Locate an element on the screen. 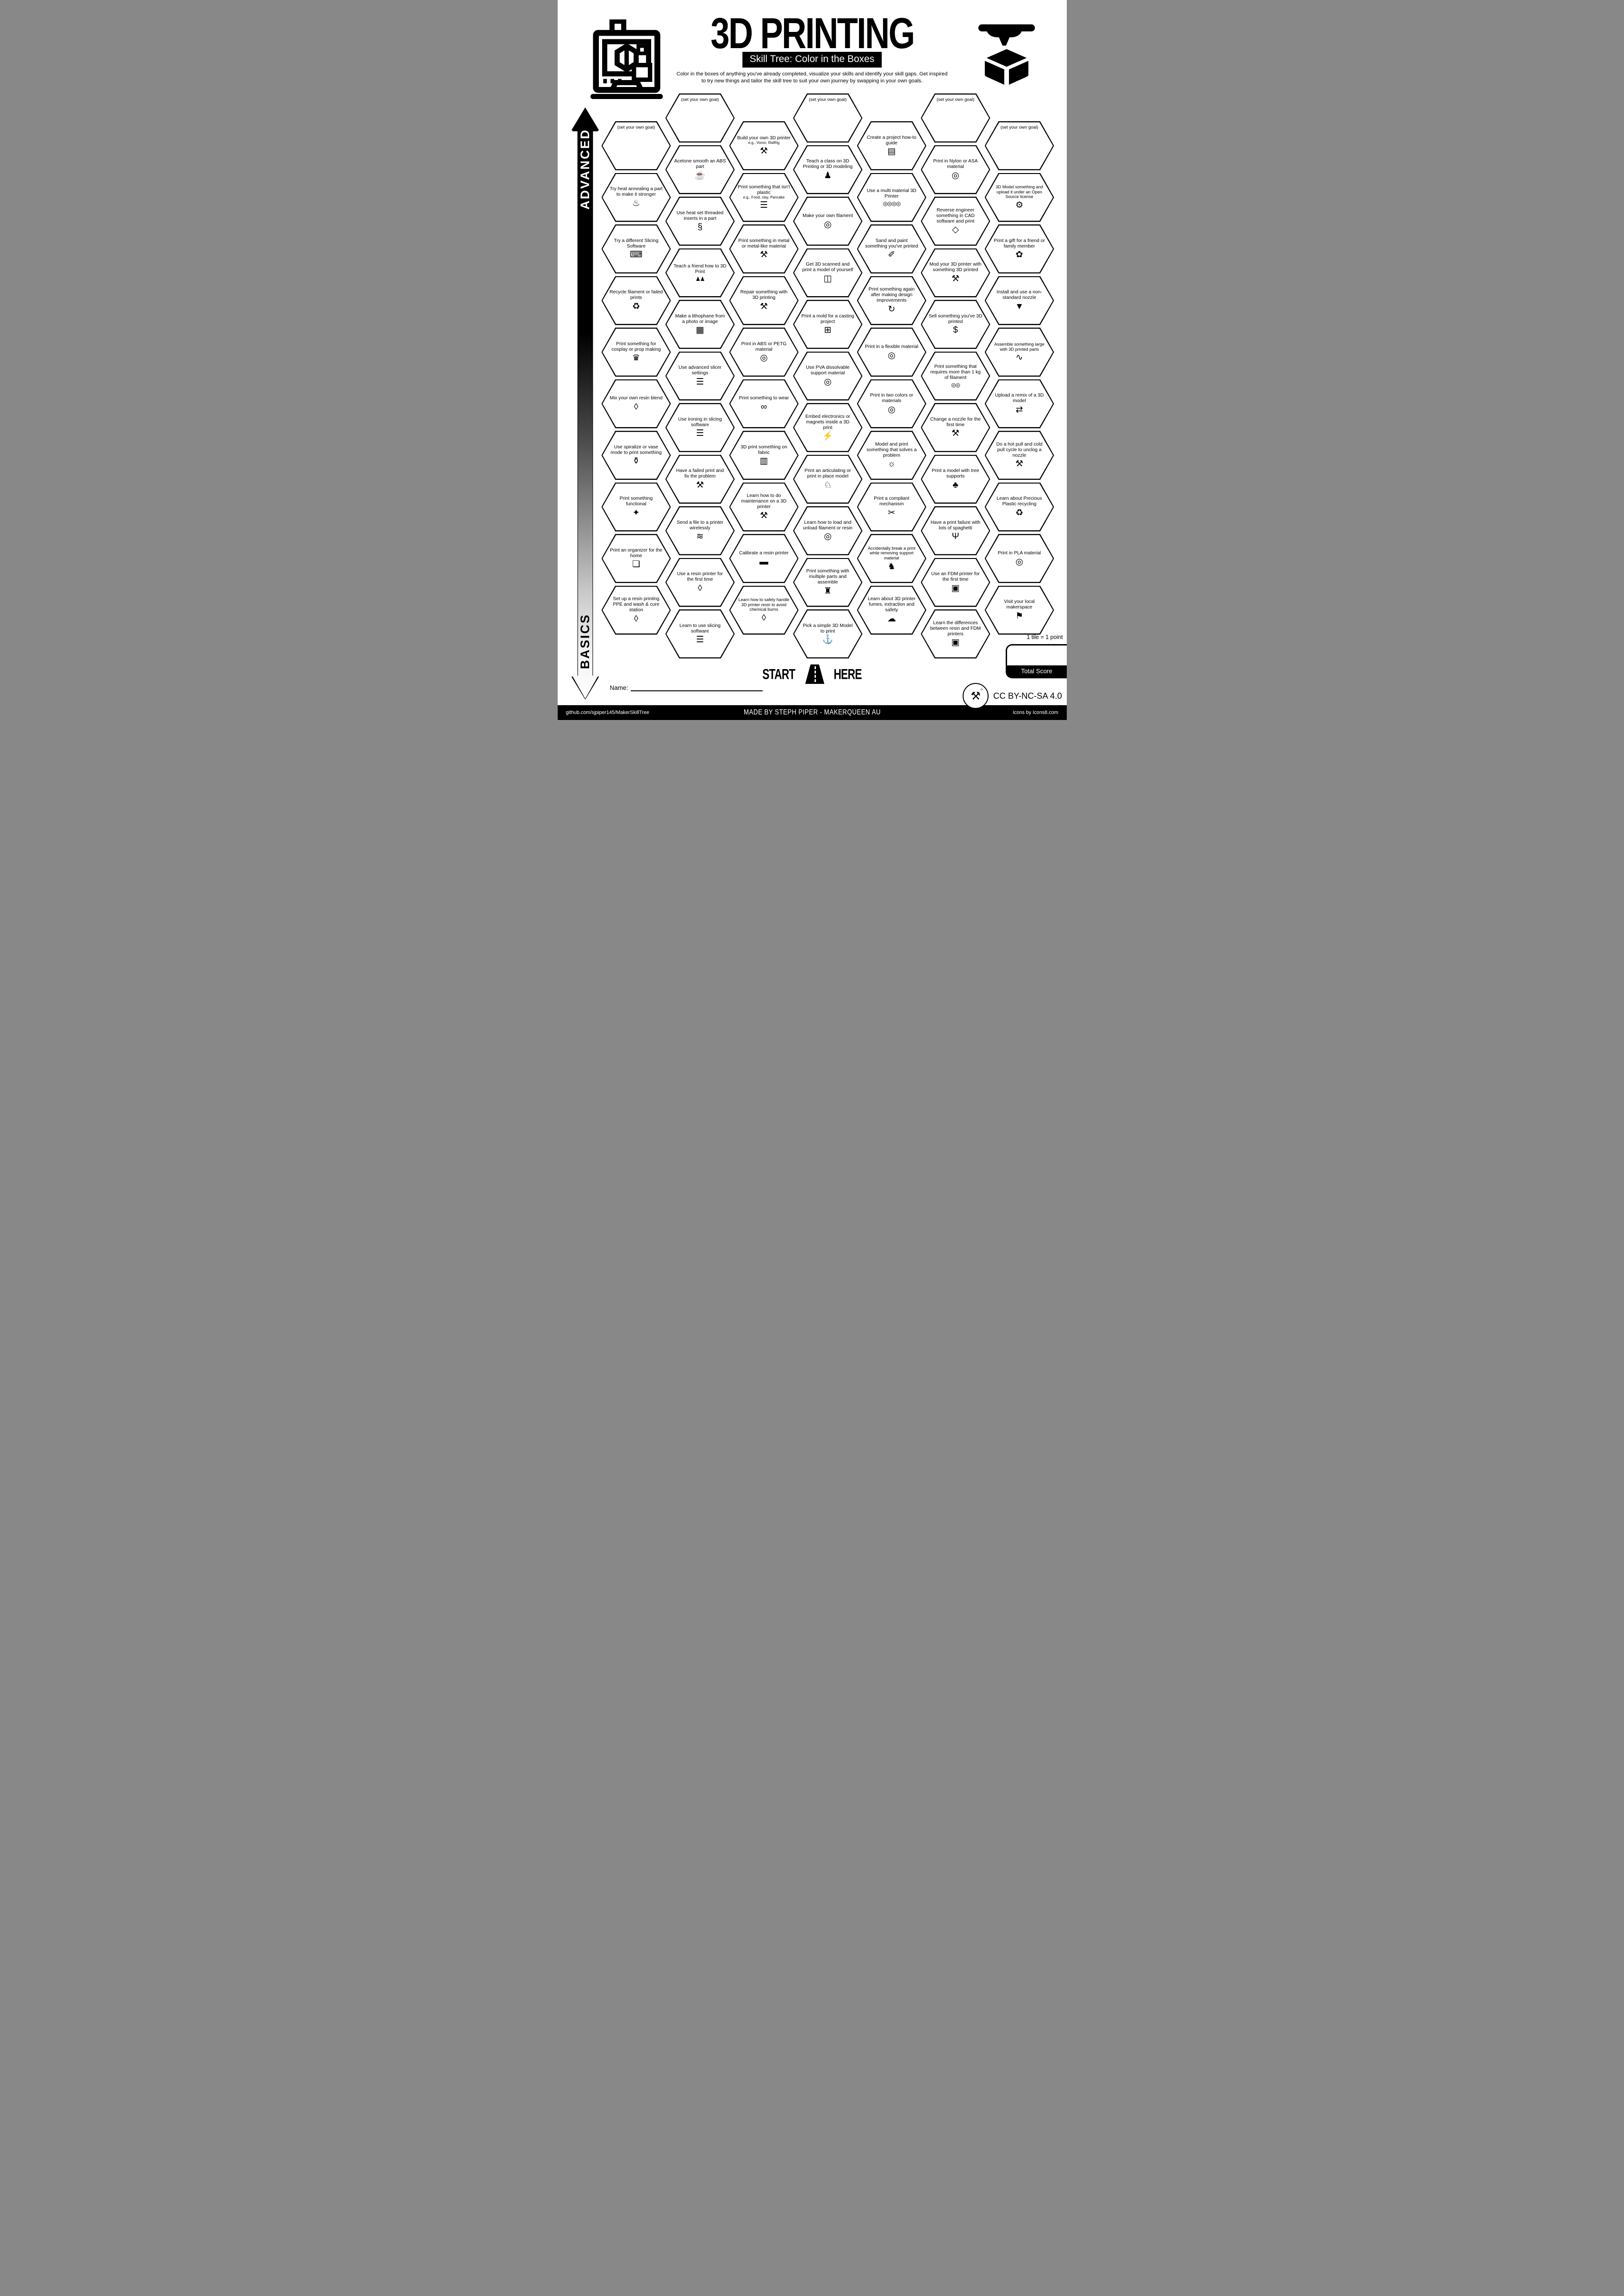 This screenshot has height=2296, width=1624. hex-tile: Print a model with tree supports ♣ is located at coordinates (955, 479).